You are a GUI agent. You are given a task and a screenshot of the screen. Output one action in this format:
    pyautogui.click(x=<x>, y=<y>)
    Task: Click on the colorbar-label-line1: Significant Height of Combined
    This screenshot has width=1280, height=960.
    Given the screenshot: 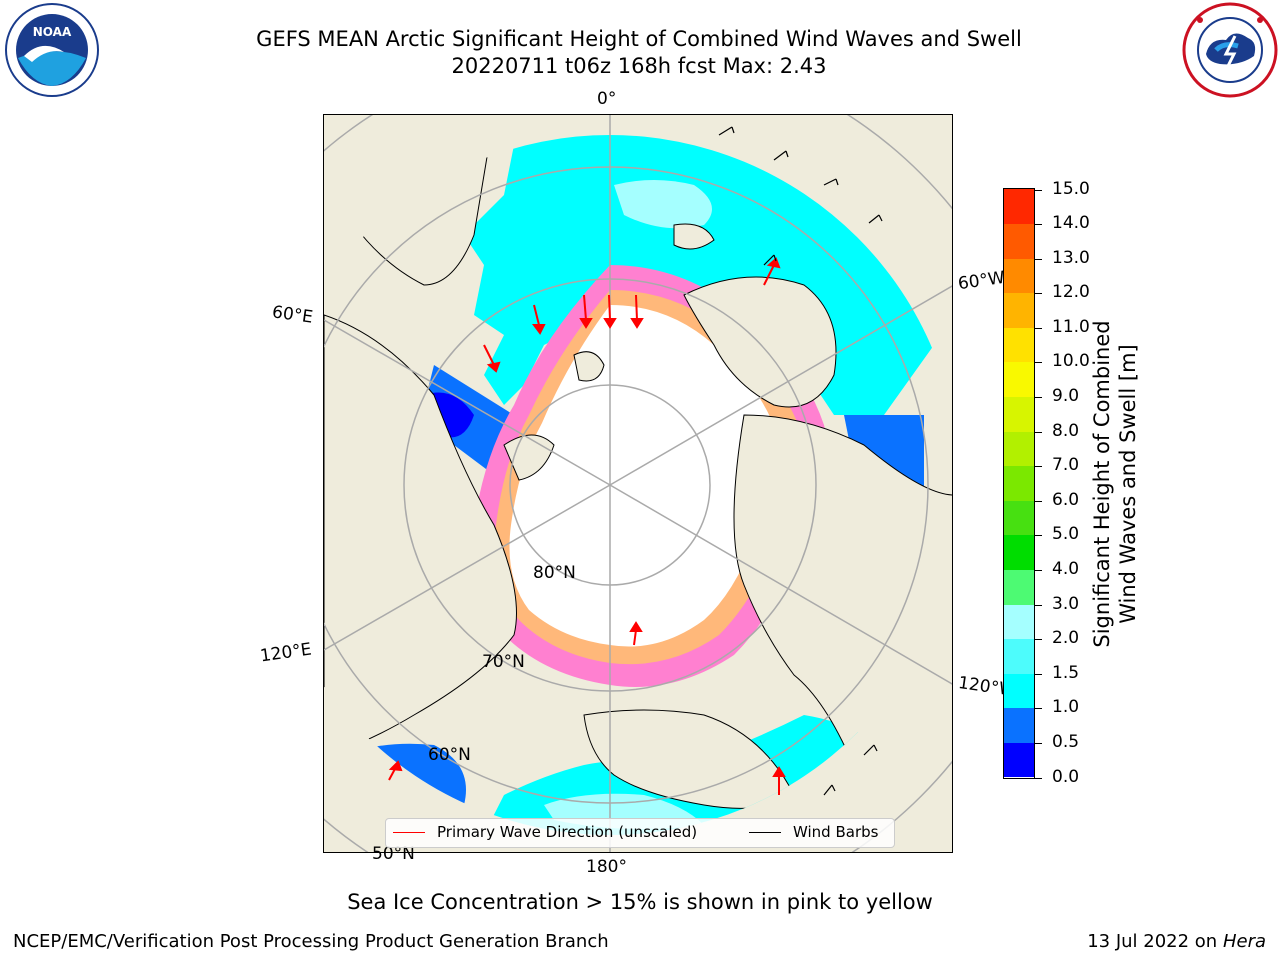 What is the action you would take?
    pyautogui.click(x=1102, y=484)
    